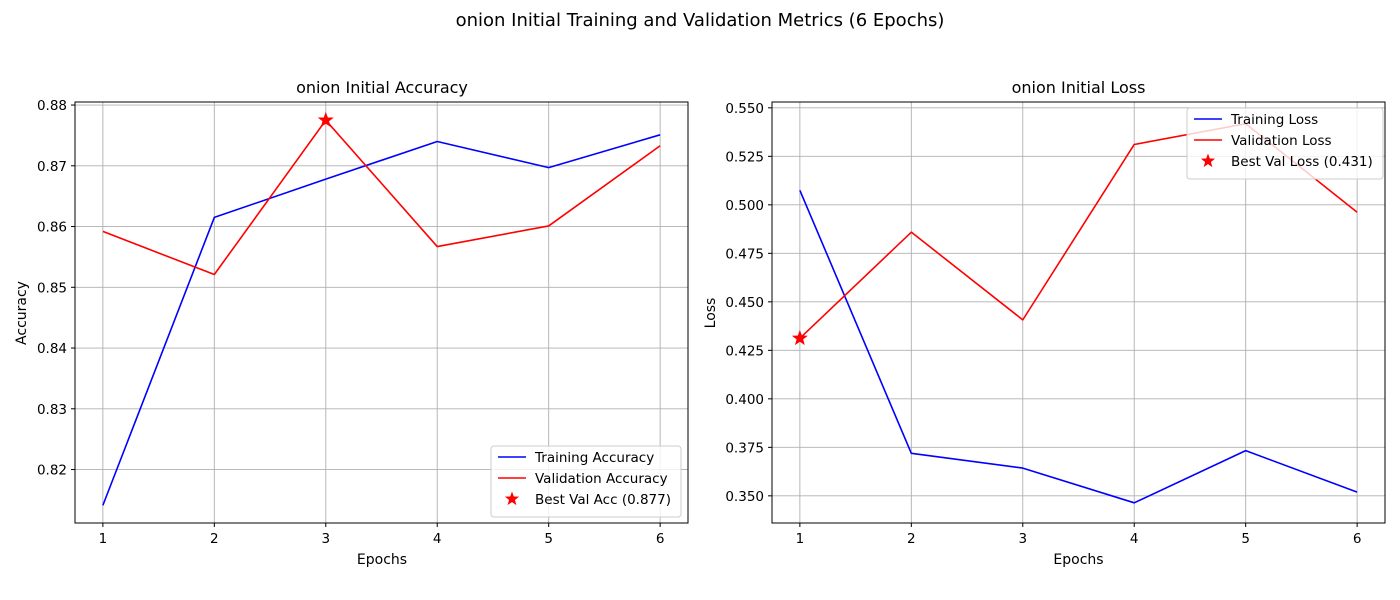  I want to click on loss-x-tick-label-2: 2, so click(911, 539).